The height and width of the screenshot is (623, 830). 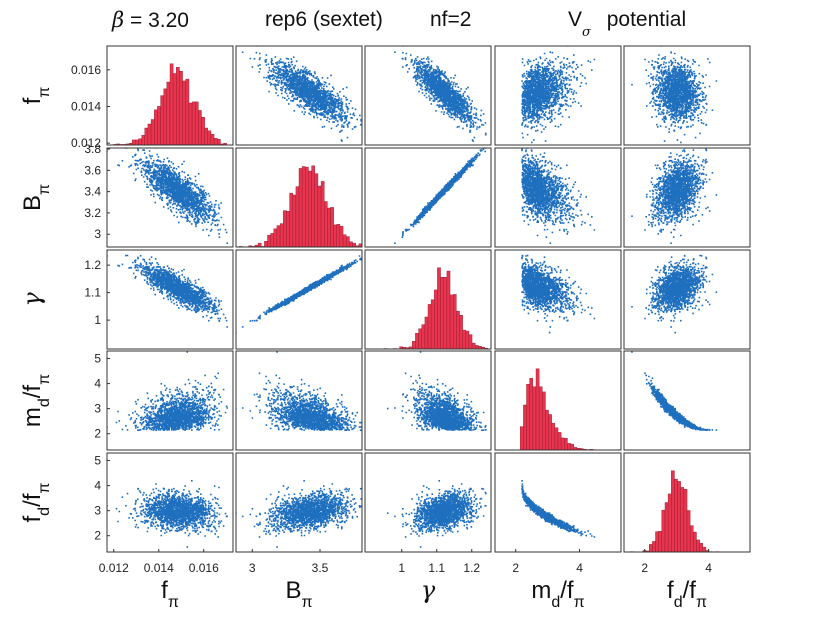 What do you see at coordinates (575, 19) in the screenshot?
I see `title-potential-symbol: V` at bounding box center [575, 19].